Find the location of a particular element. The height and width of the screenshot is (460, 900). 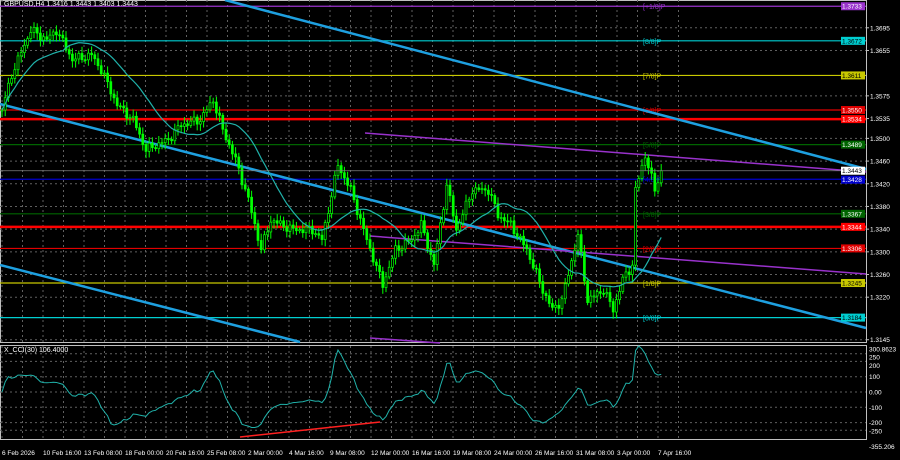

price-tag-label: 1.3367 is located at coordinates (852, 214).